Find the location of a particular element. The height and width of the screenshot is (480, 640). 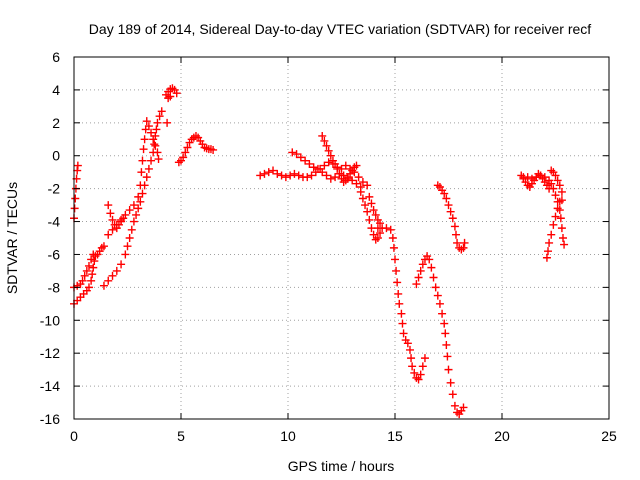

y-tick-label: -14 is located at coordinates (50, 386).